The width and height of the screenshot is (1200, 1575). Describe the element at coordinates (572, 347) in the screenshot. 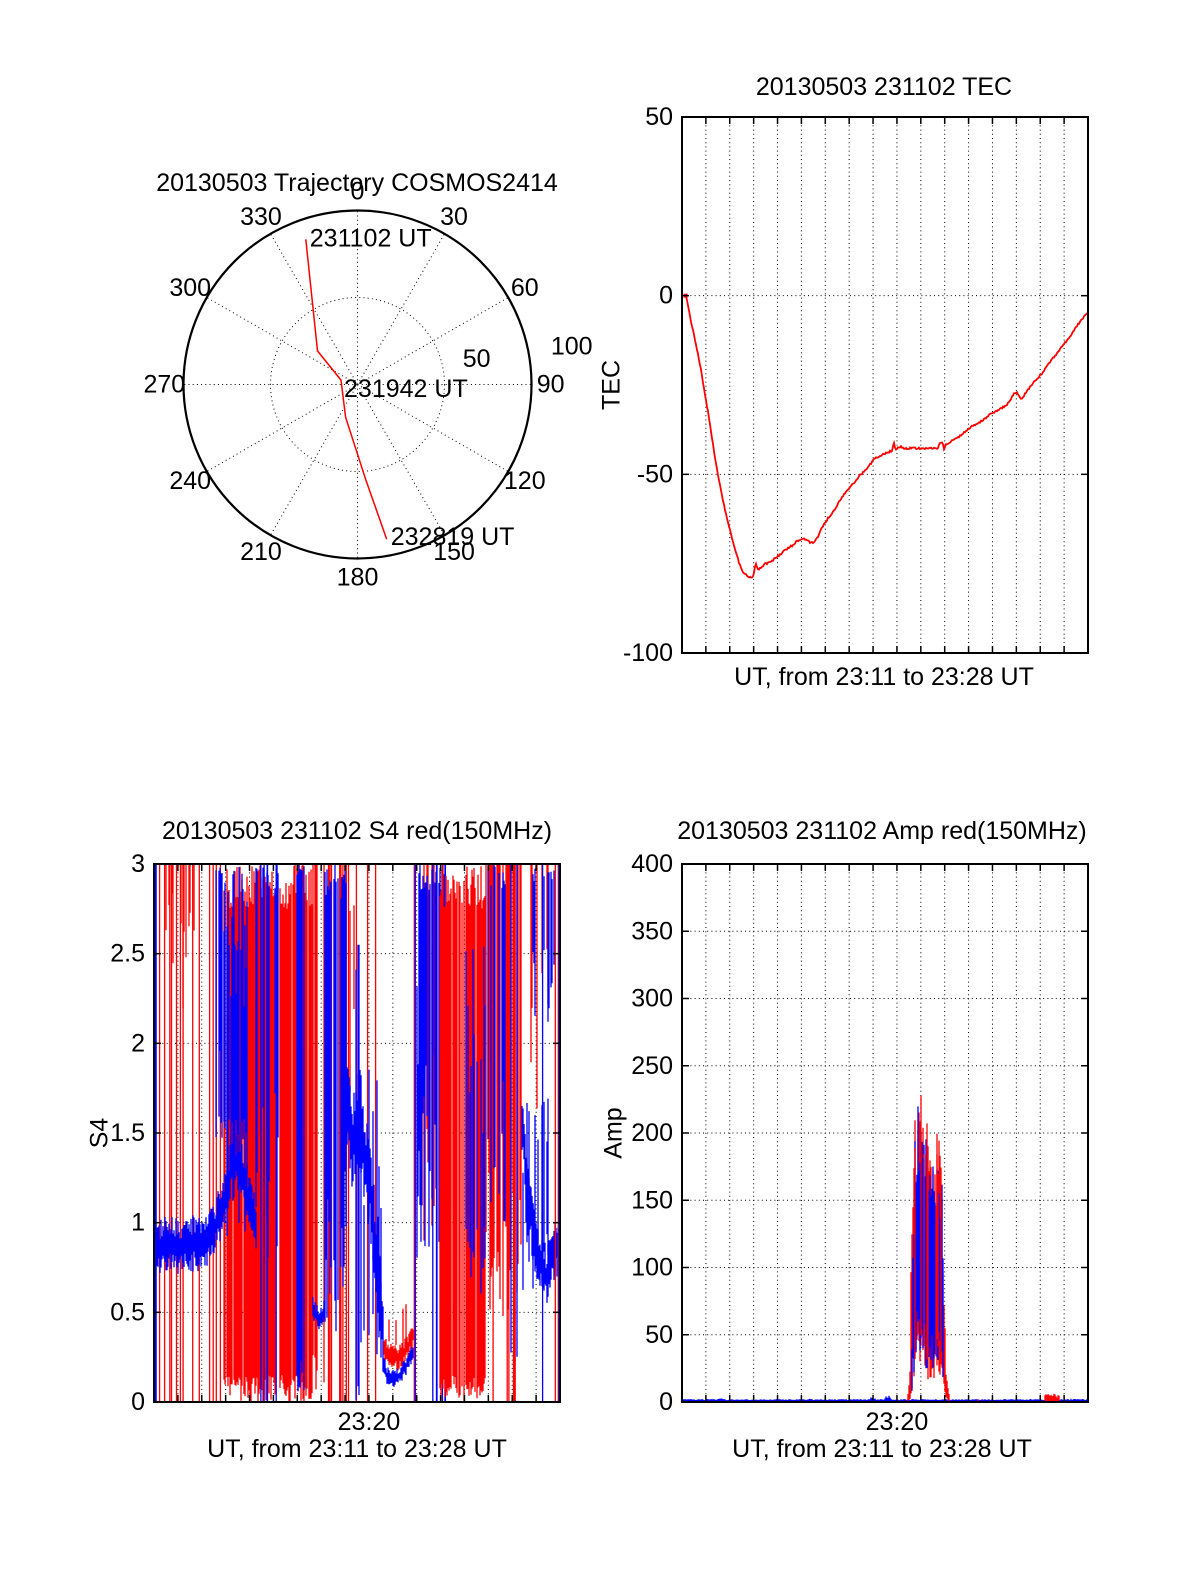

I see `radial-tick-label-100: 100` at that location.